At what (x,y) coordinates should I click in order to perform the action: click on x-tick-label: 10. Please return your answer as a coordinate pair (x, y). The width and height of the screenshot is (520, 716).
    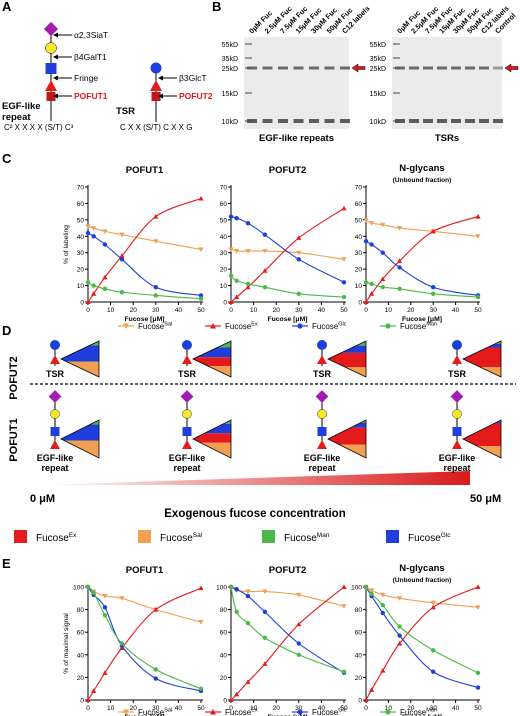
    Looking at the image, I should click on (111, 708).